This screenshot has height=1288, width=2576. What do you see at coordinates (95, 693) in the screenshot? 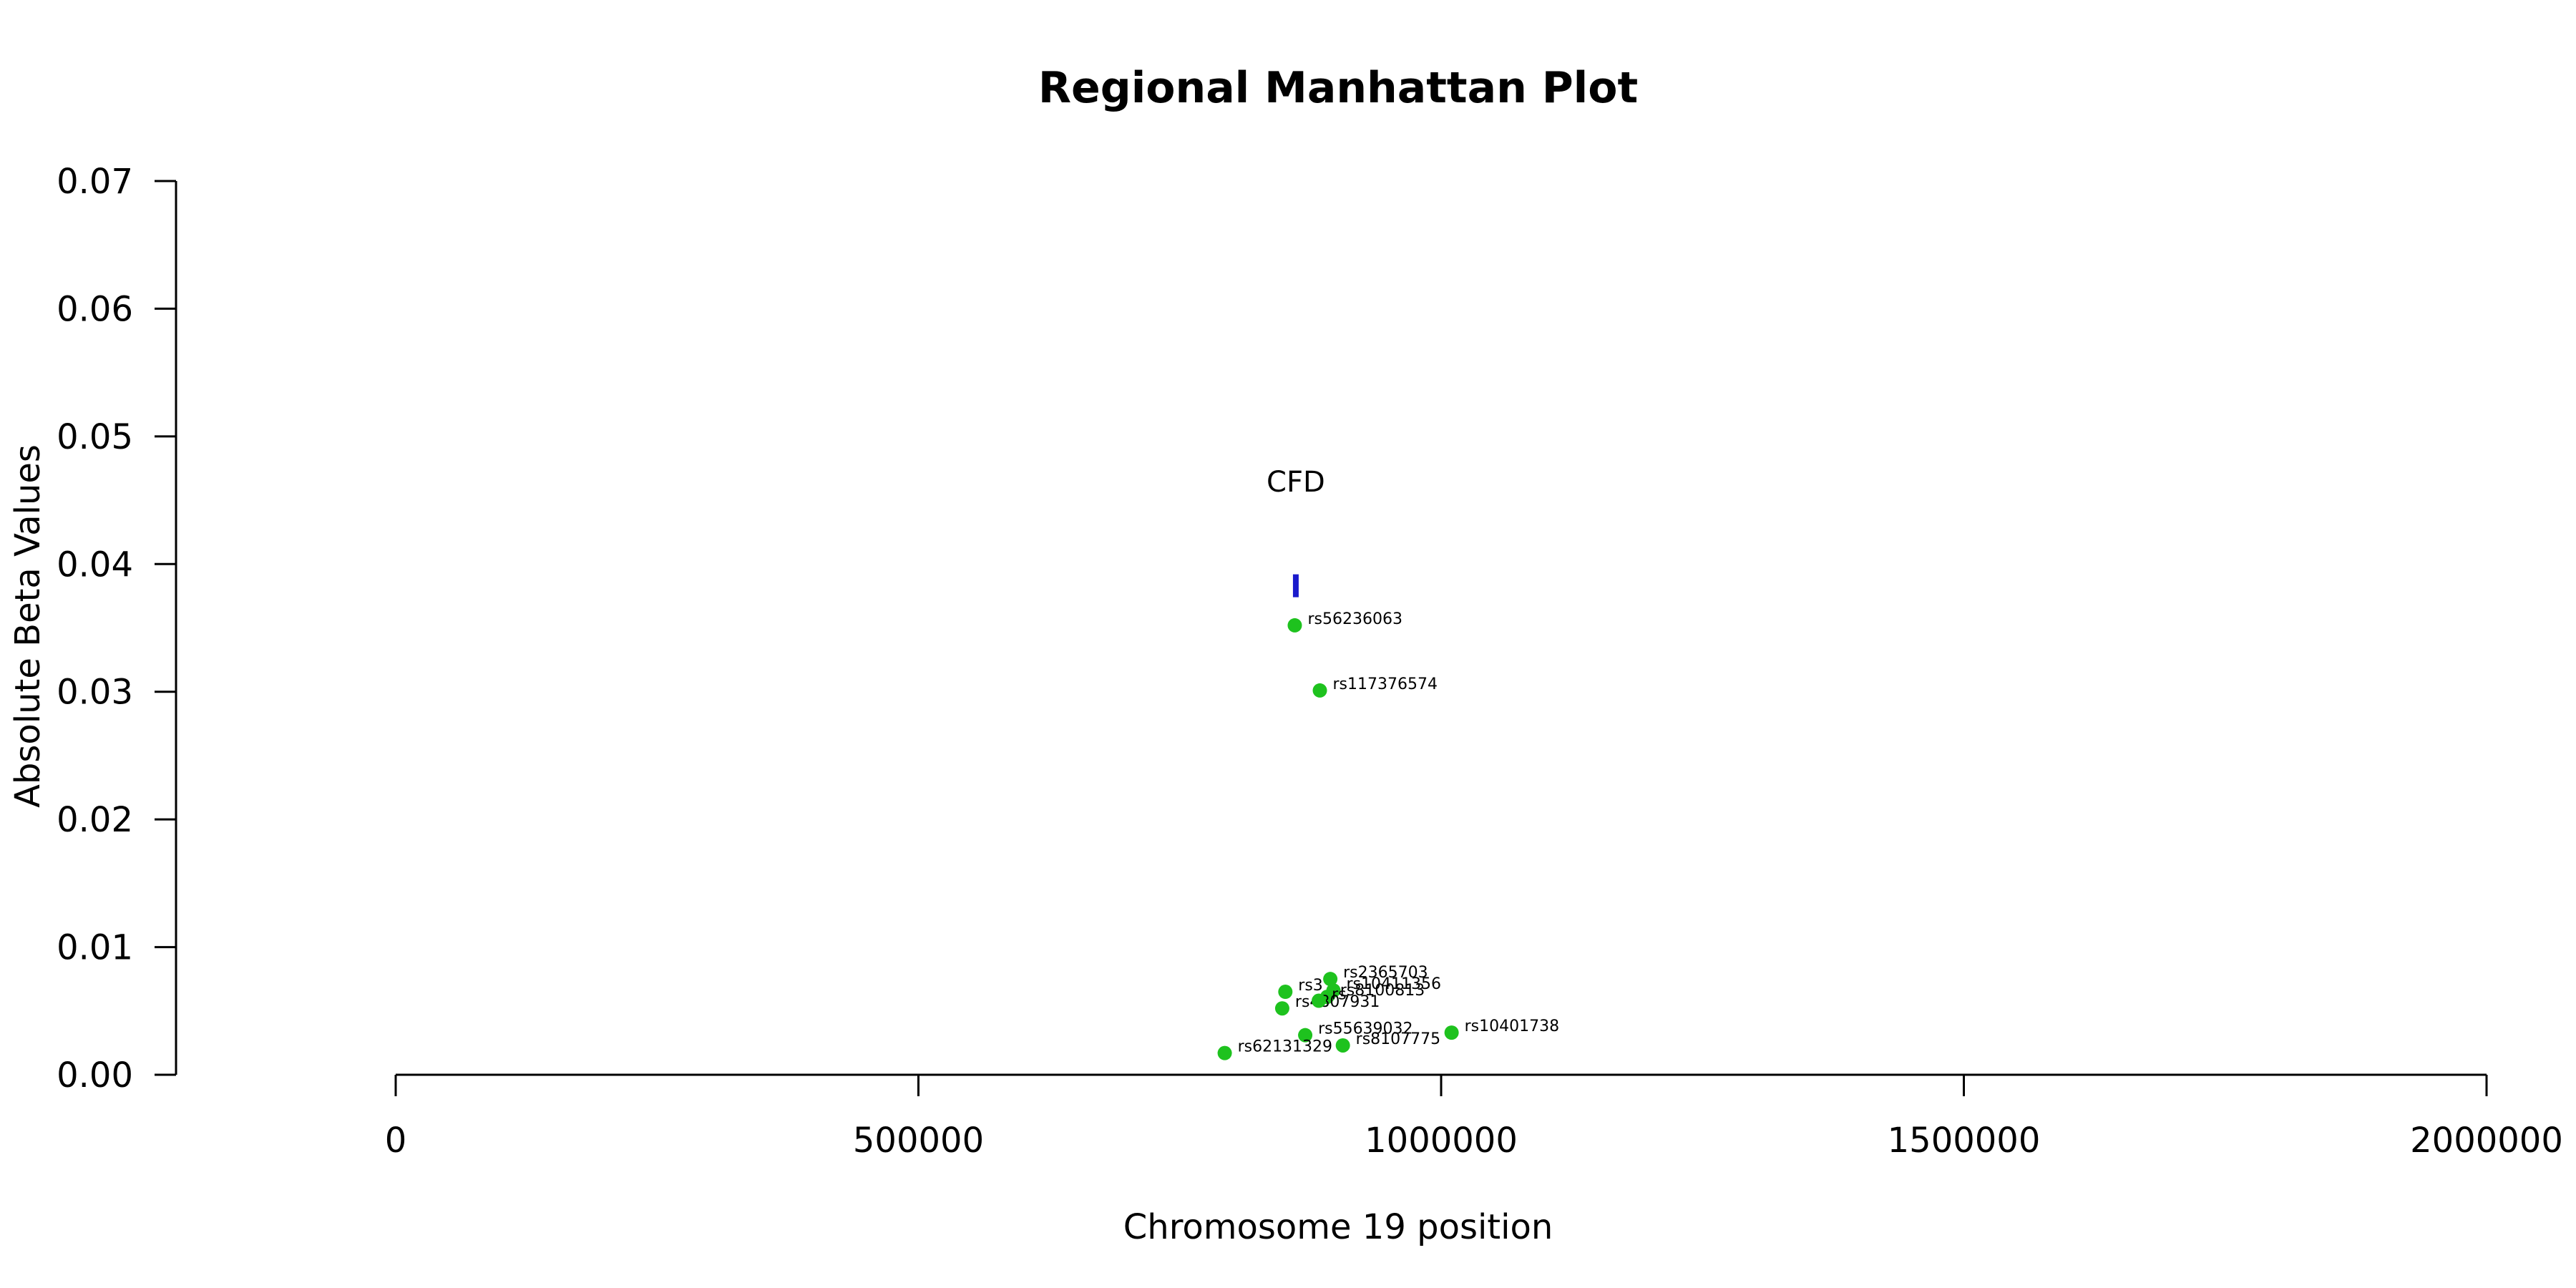
I see `y-tick-label: 0.03` at bounding box center [95, 693].